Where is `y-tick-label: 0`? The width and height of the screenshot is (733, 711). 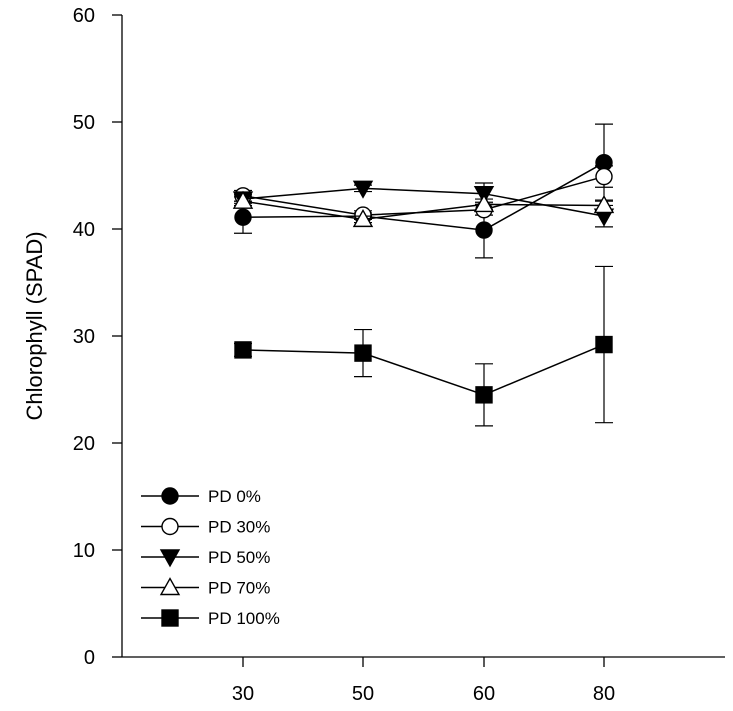
y-tick-label: 0 is located at coordinates (89, 658).